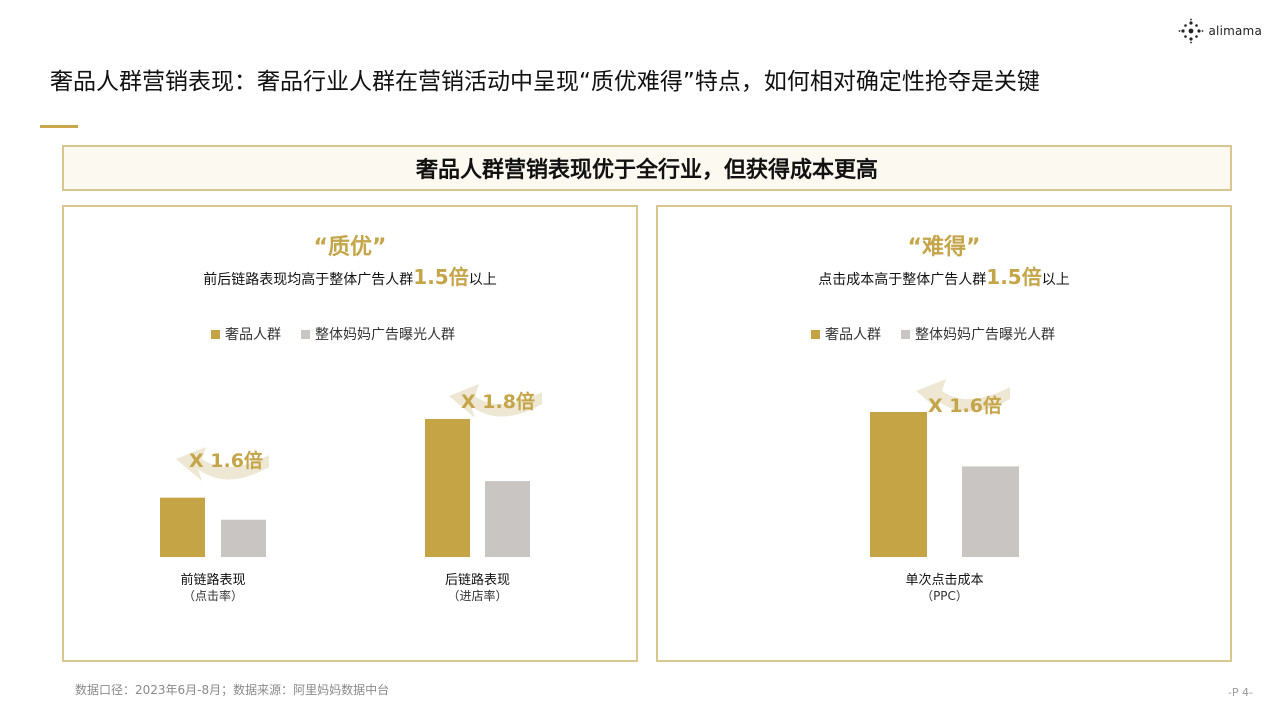 Image resolution: width=1280 pixels, height=720 pixels. I want to click on data-source-note: 数据口径：2023年6月-8月；数据来源：阿里妈妈数据中台, so click(232, 690).